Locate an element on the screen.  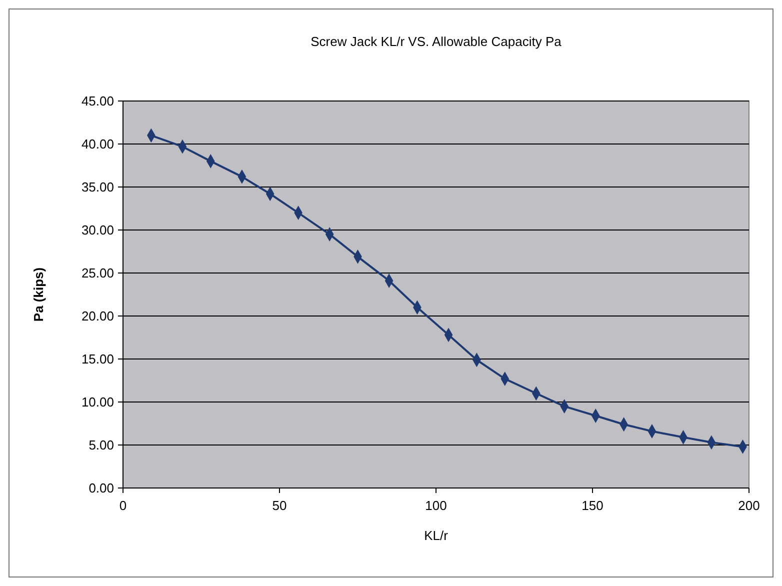
y-tick-label: 35.00 is located at coordinates (97, 187).